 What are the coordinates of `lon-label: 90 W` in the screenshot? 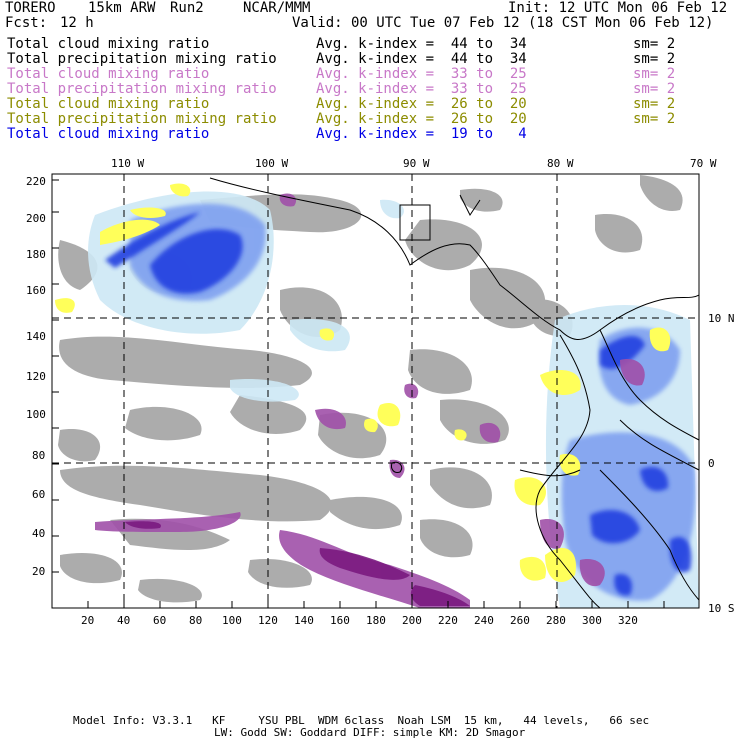 It's located at (416, 163).